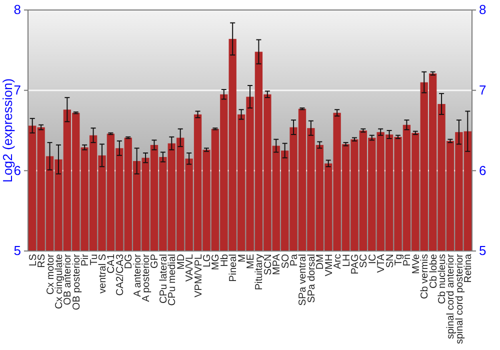  I want to click on x-tick-label: SN, so click(390, 261).